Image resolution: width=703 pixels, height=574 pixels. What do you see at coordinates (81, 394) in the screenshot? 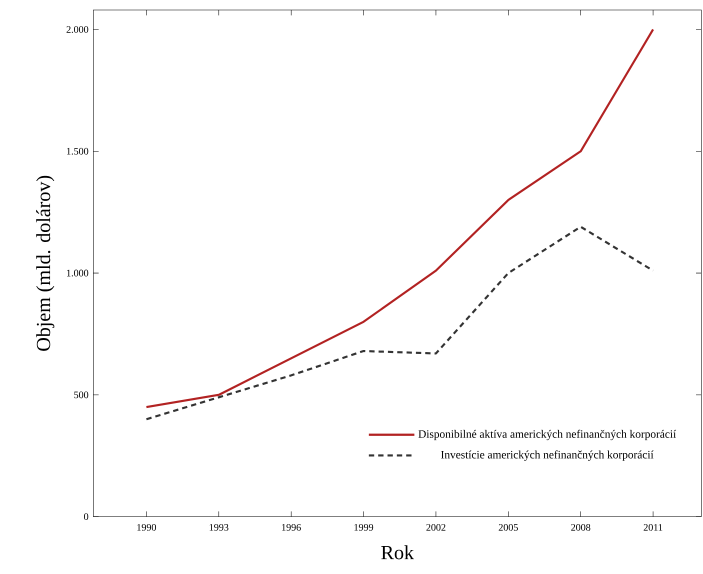
I see `y-tick-label: 500` at bounding box center [81, 394].